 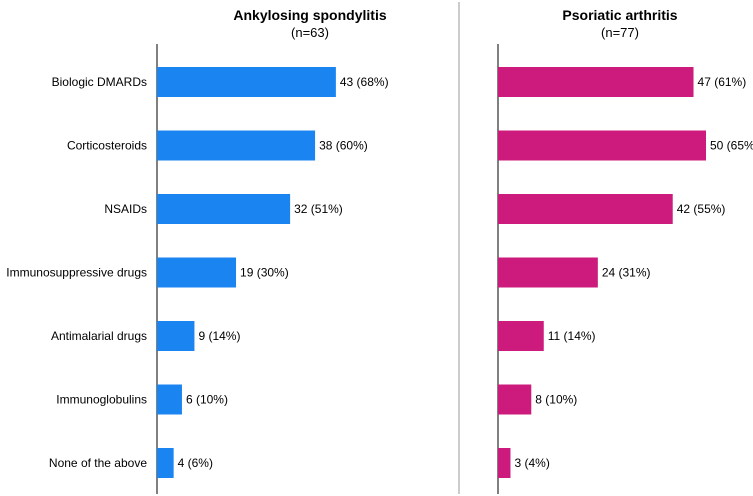 What do you see at coordinates (125, 209) in the screenshot?
I see `category-label-nsaids: NSAIDs` at bounding box center [125, 209].